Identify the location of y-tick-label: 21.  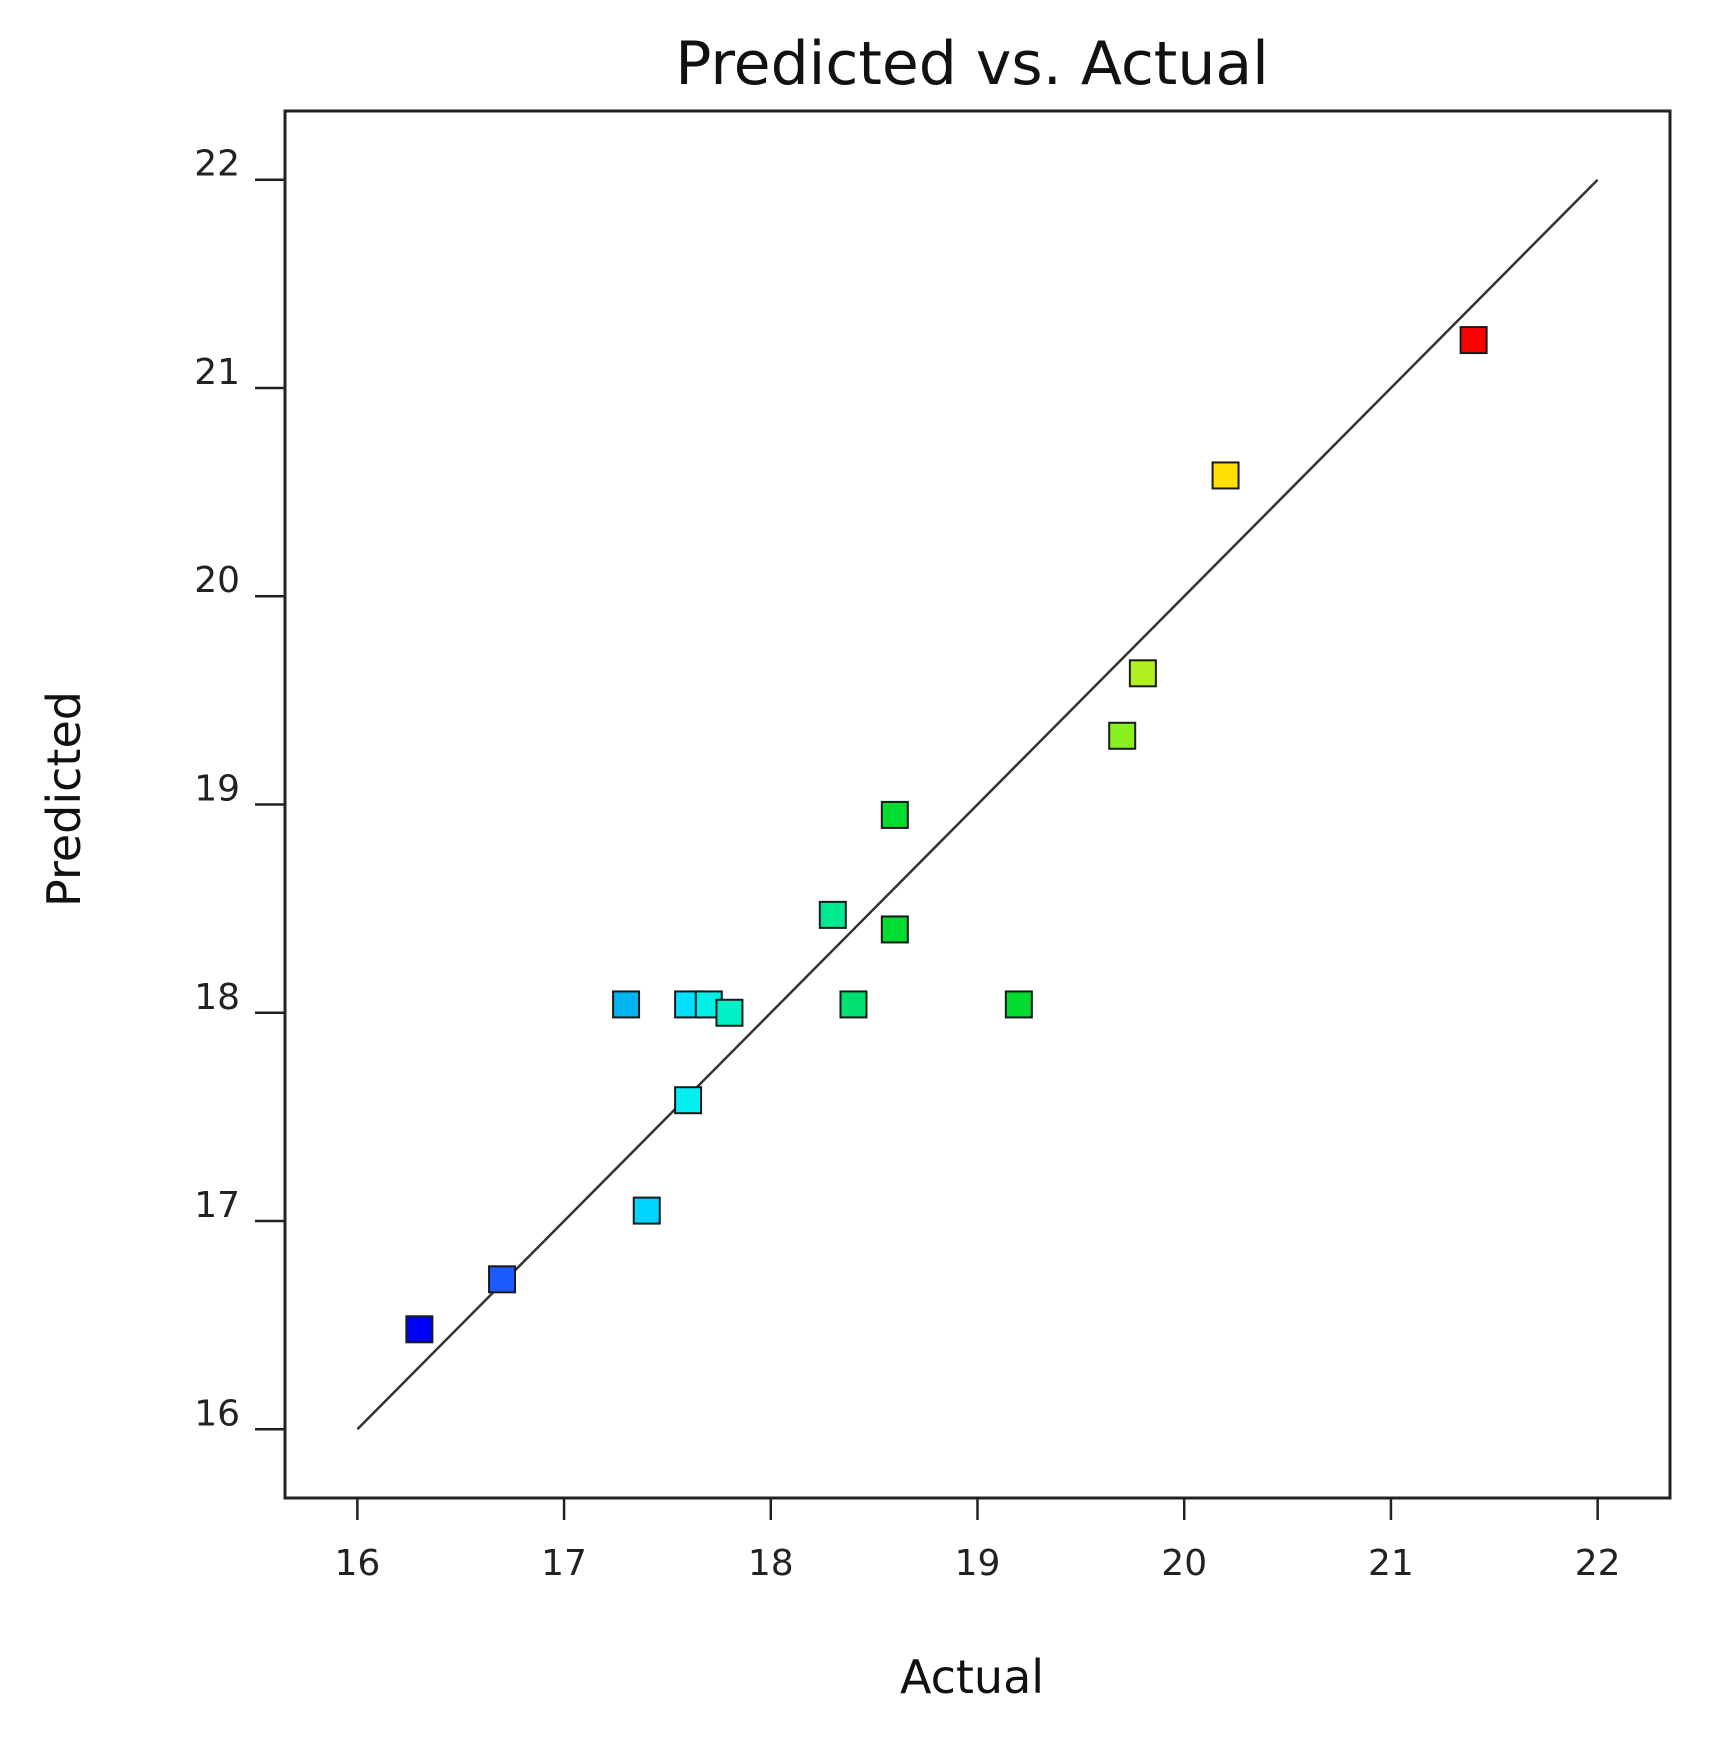
(217, 372).